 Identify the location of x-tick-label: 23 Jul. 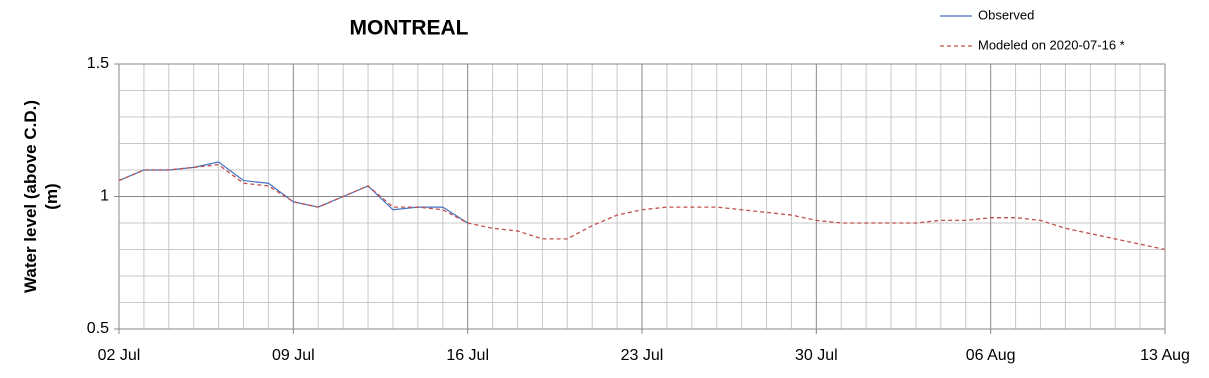
(642, 355).